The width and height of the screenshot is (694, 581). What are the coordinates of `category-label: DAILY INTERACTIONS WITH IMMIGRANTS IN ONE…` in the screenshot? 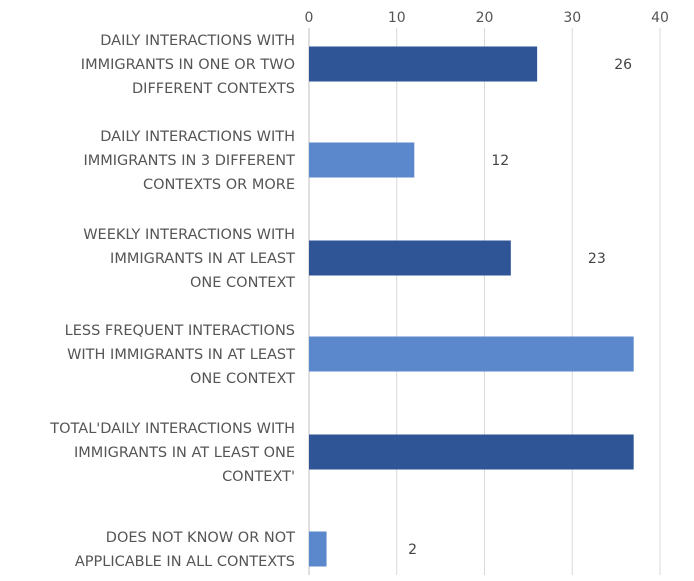 It's located at (188, 65).